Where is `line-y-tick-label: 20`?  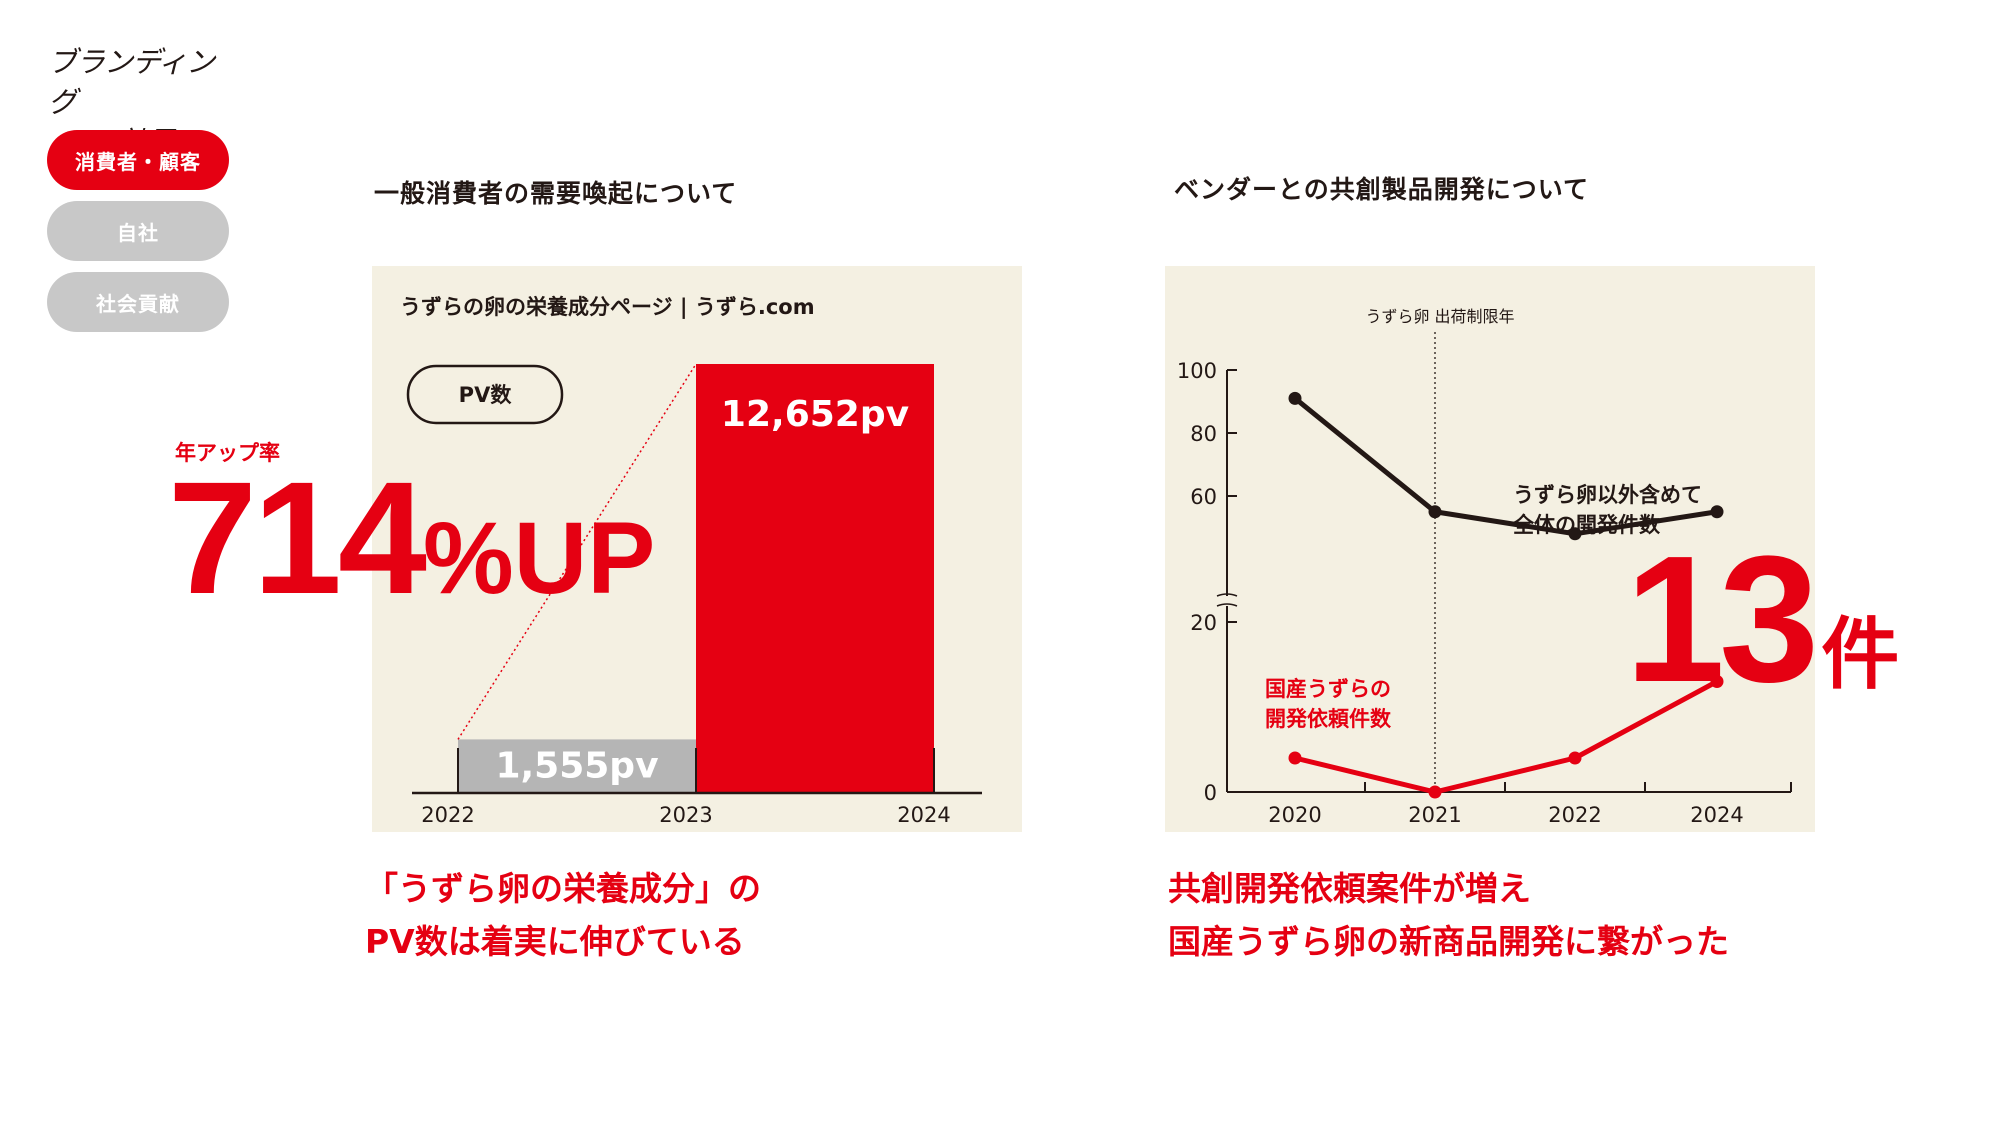
line-y-tick-label: 20 is located at coordinates (1203, 623).